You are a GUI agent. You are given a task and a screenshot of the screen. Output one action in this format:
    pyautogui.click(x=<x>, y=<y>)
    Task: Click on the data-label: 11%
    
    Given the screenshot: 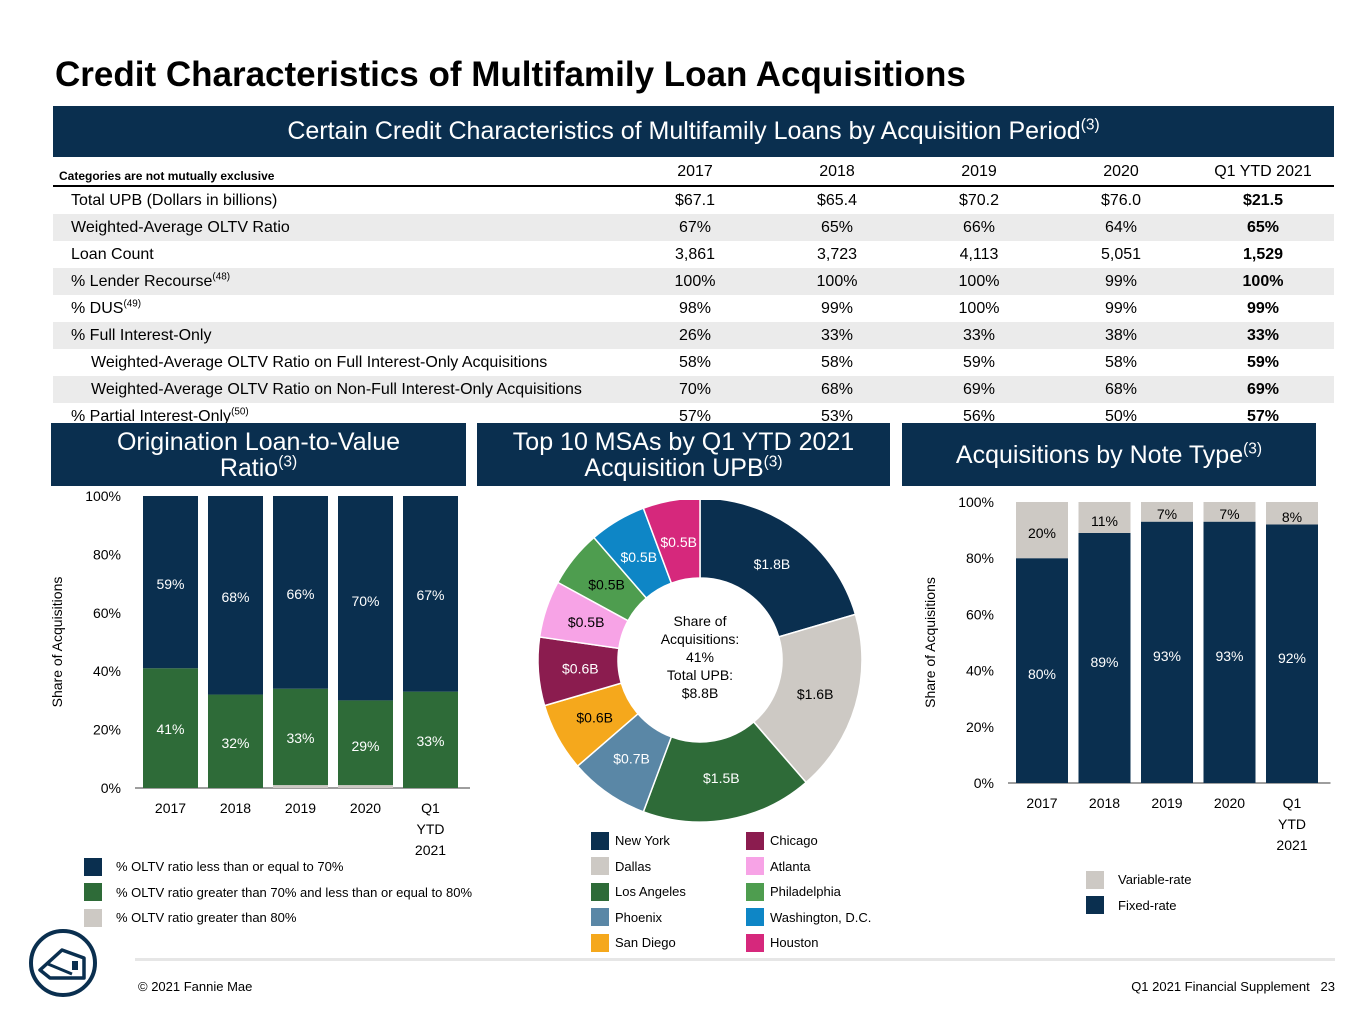 What is the action you would take?
    pyautogui.click(x=1104, y=521)
    